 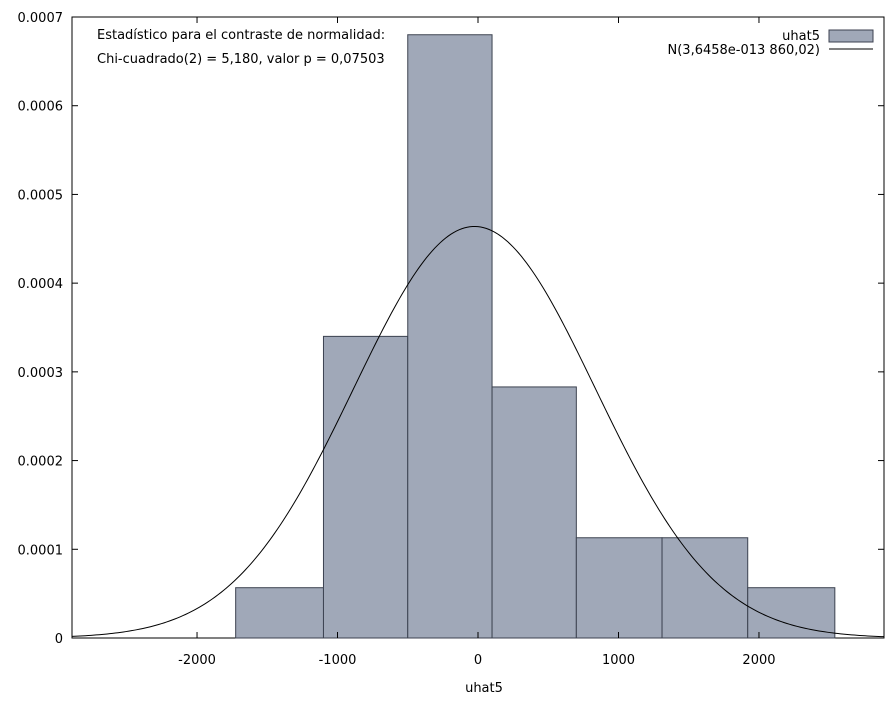 I want to click on y-tick-label: 0.0004, so click(x=41, y=284).